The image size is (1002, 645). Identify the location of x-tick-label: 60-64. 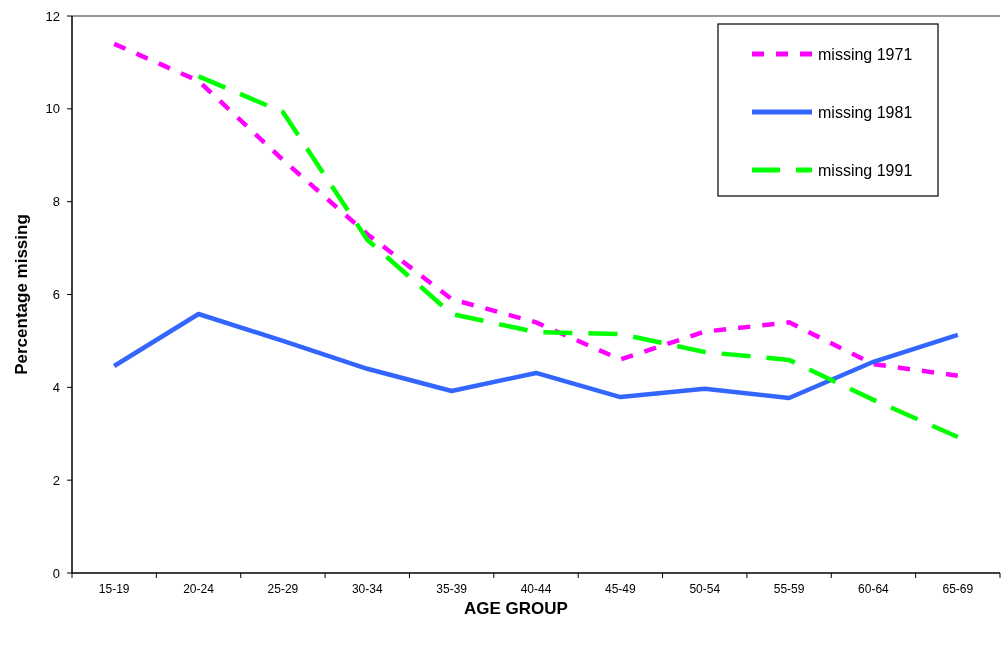
(874, 589).